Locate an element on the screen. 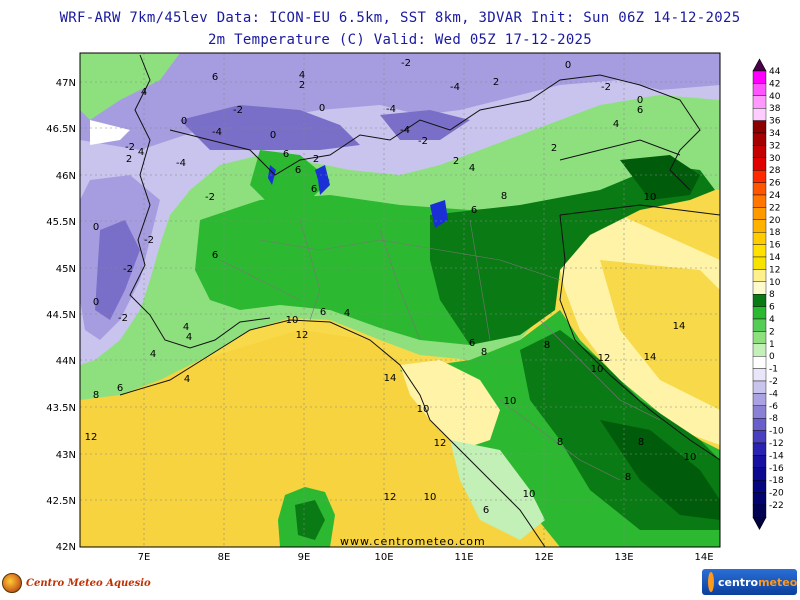 This screenshot has height=600, width=800. colorbar-label: -10 is located at coordinates (776, 432).